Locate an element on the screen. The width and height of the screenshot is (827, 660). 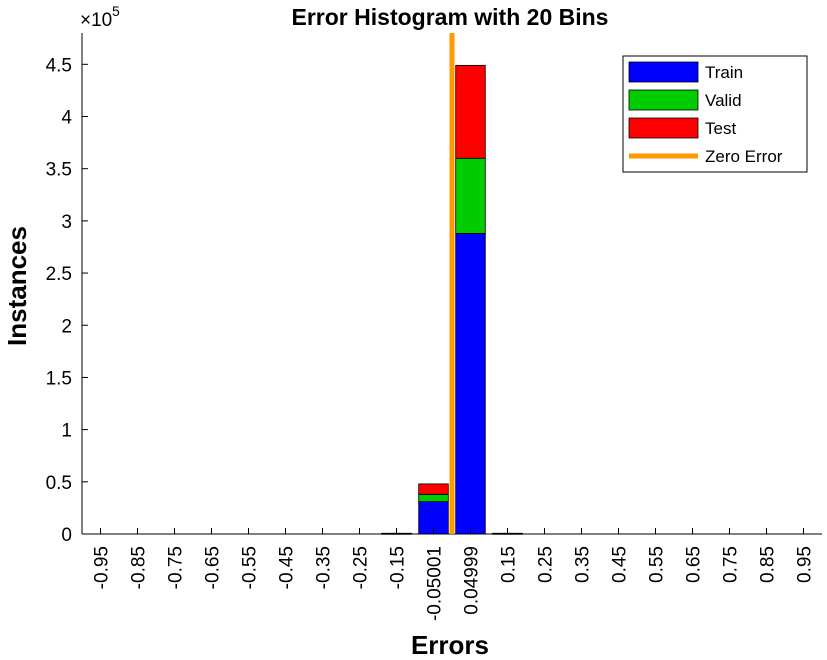
x-tick-label: -0.55 is located at coordinates (250, 567).